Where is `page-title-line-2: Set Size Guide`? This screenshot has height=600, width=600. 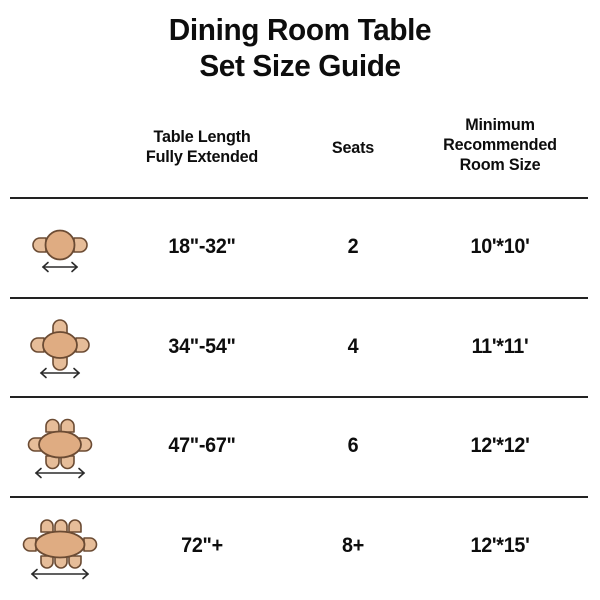 page-title-line-2: Set Size Guide is located at coordinates (300, 65).